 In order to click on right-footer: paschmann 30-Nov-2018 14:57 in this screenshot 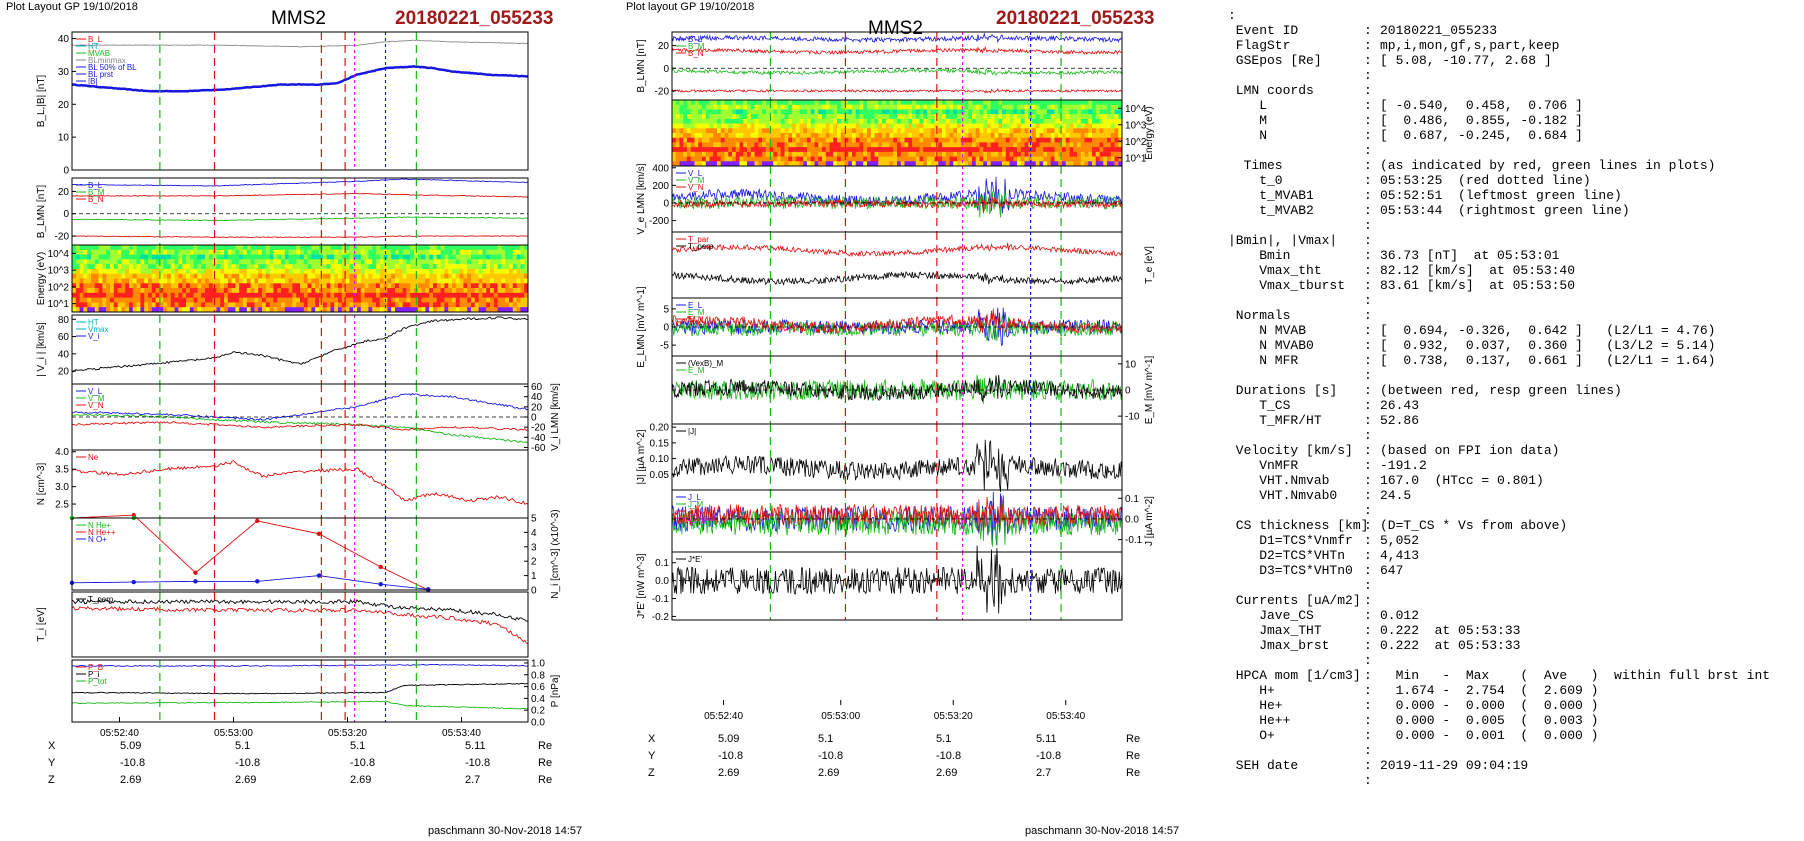, I will do `click(1102, 831)`.